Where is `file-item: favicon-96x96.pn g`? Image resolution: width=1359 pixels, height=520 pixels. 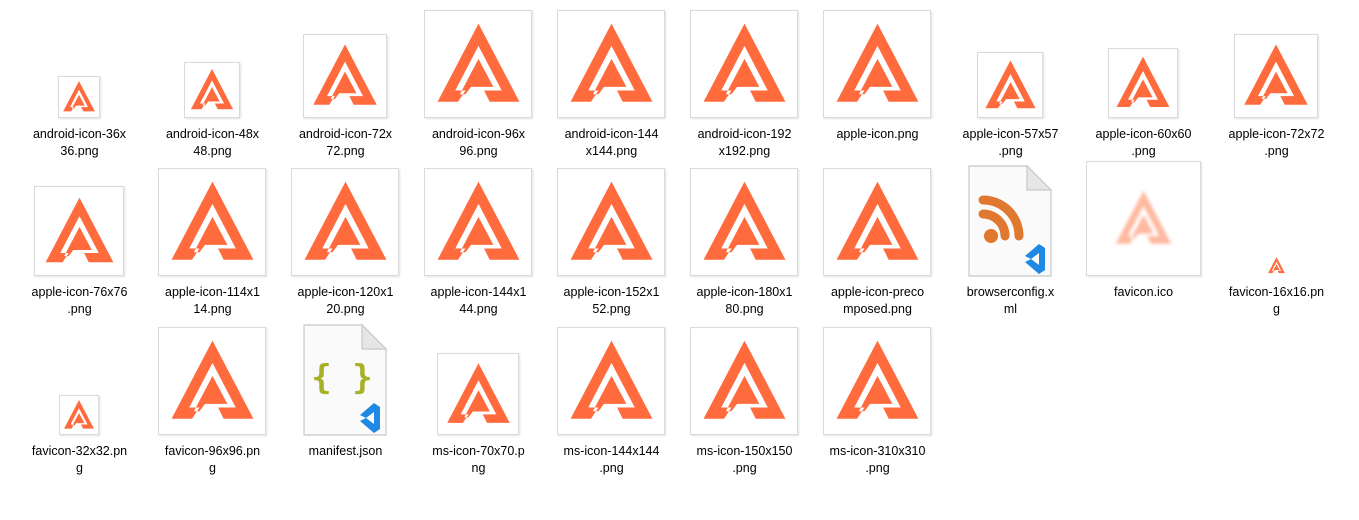
file-item: favicon-96x96.pn g is located at coordinates (212, 404).